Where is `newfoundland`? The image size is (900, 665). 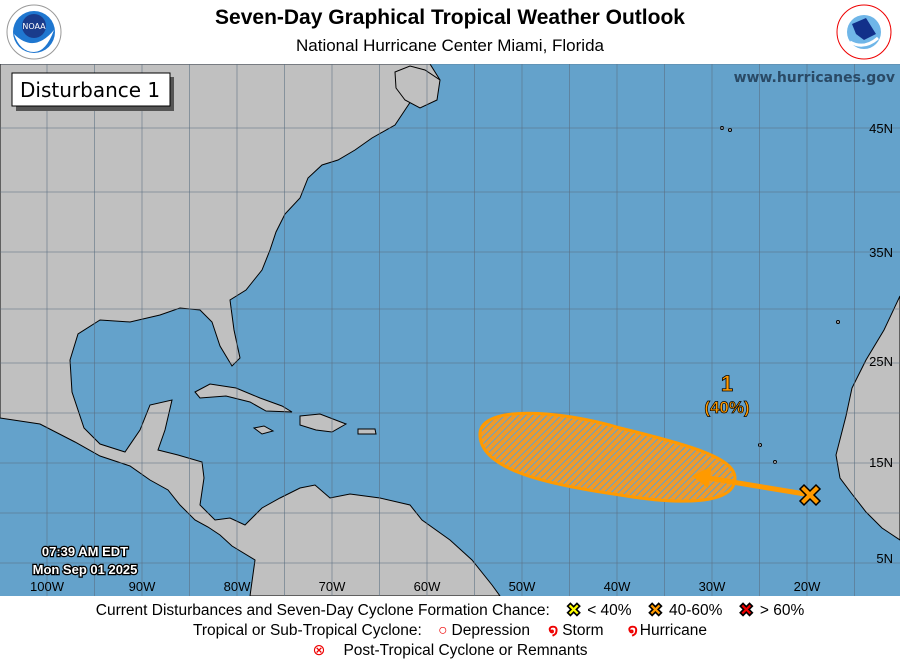
newfoundland is located at coordinates (417, 87).